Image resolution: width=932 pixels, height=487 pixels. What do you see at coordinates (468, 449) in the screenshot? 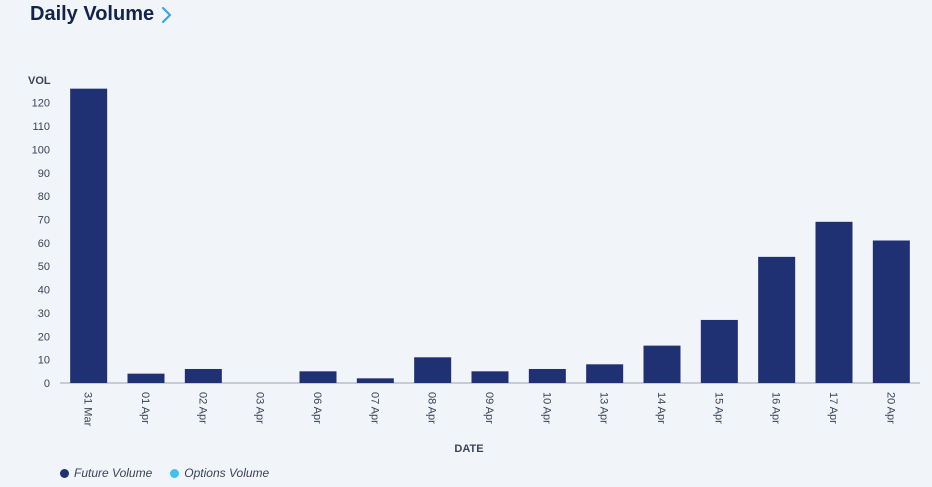
I see `x-axis-title: DATE` at bounding box center [468, 449].